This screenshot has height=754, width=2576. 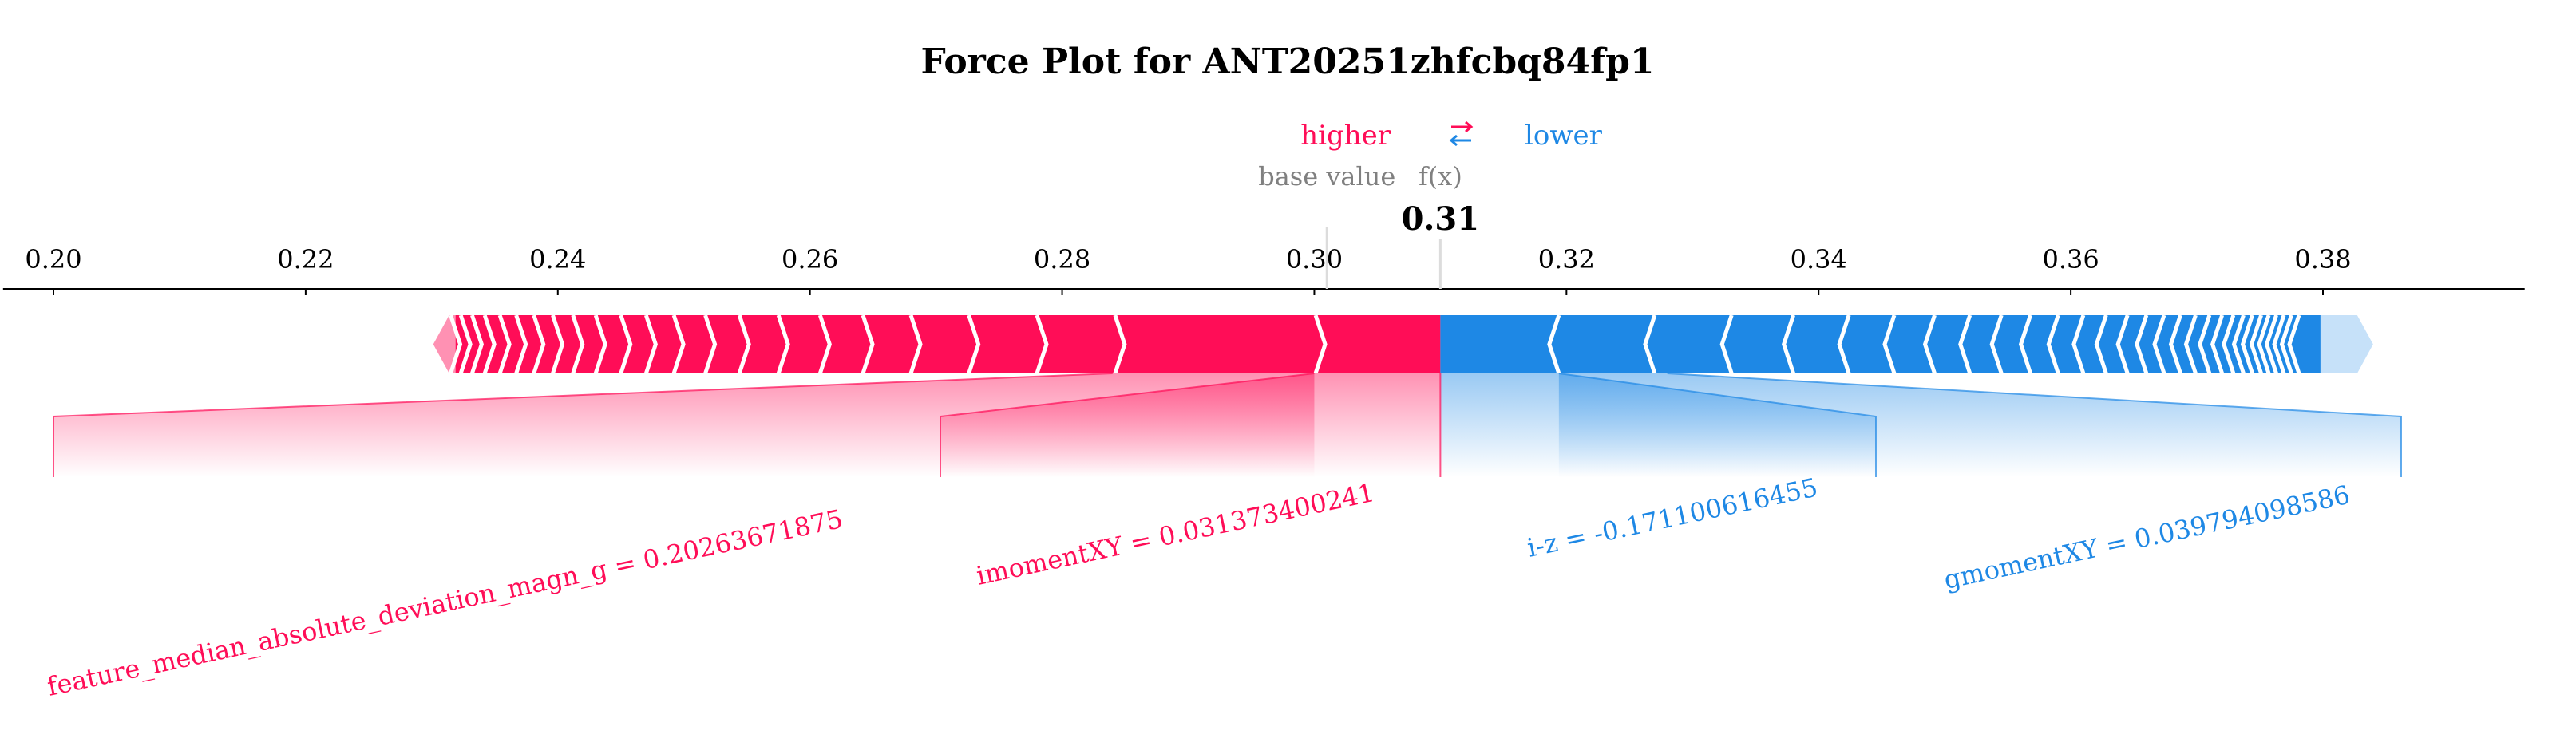 What do you see at coordinates (1288, 61) in the screenshot?
I see `chart-title: Force Plot for ANT20251zhfcbq84fp1` at bounding box center [1288, 61].